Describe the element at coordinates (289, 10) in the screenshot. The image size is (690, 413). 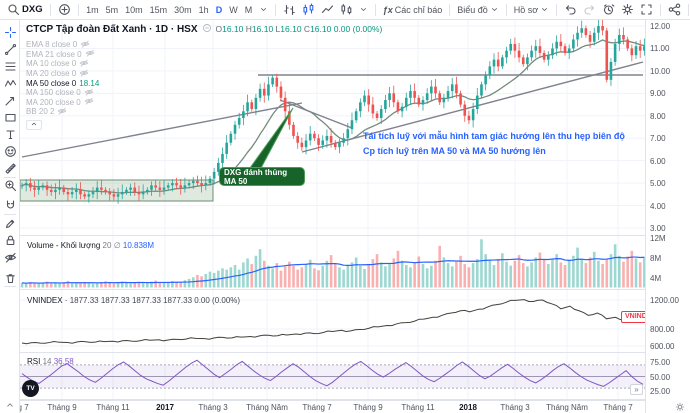
I see `bars-style-button` at that location.